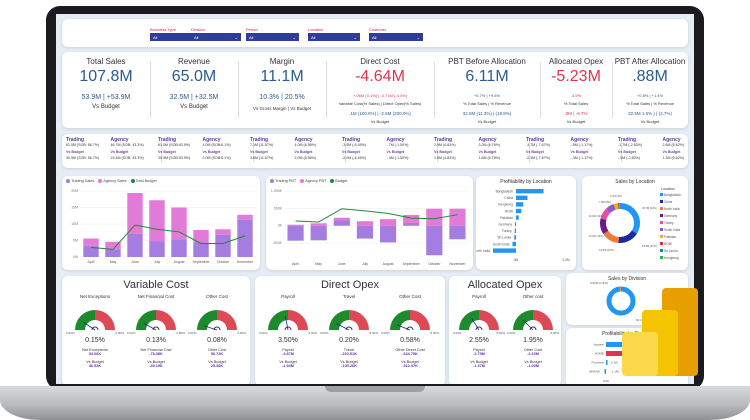 This screenshot has width=750, height=420. I want to click on kpi-title: PBT After Allocation, so click(650, 61).